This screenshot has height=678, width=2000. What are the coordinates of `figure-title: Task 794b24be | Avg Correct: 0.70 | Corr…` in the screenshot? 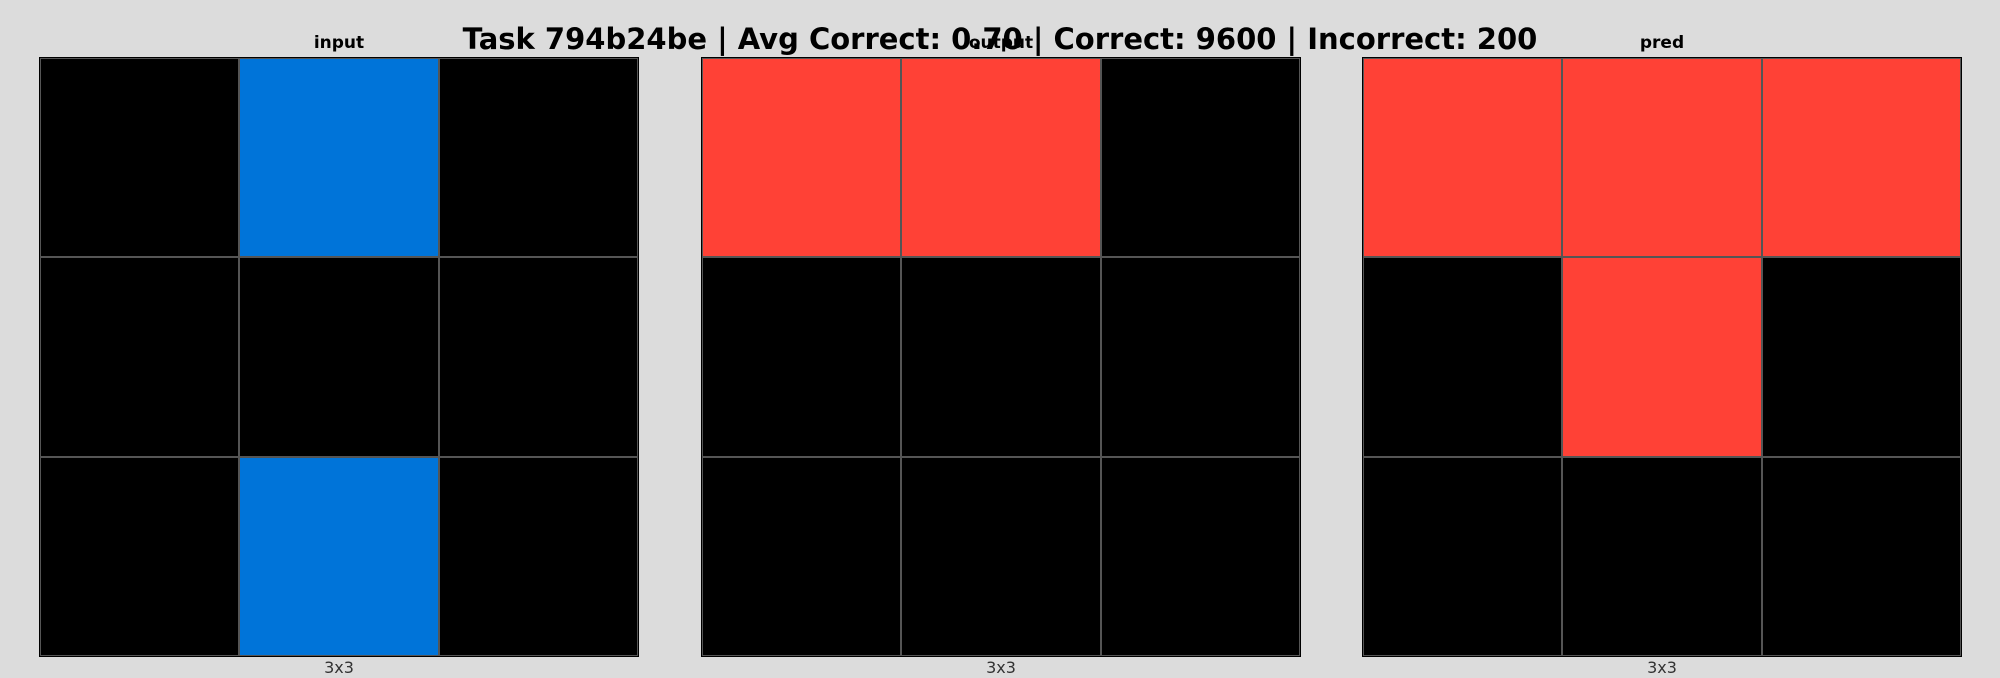 It's located at (1000, 39).